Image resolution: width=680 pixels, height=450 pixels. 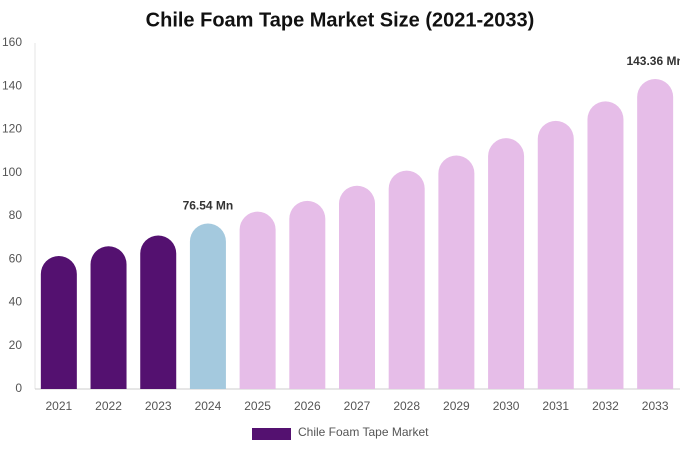 What do you see at coordinates (58, 406) in the screenshot?
I see `x-tick-label: 2021` at bounding box center [58, 406].